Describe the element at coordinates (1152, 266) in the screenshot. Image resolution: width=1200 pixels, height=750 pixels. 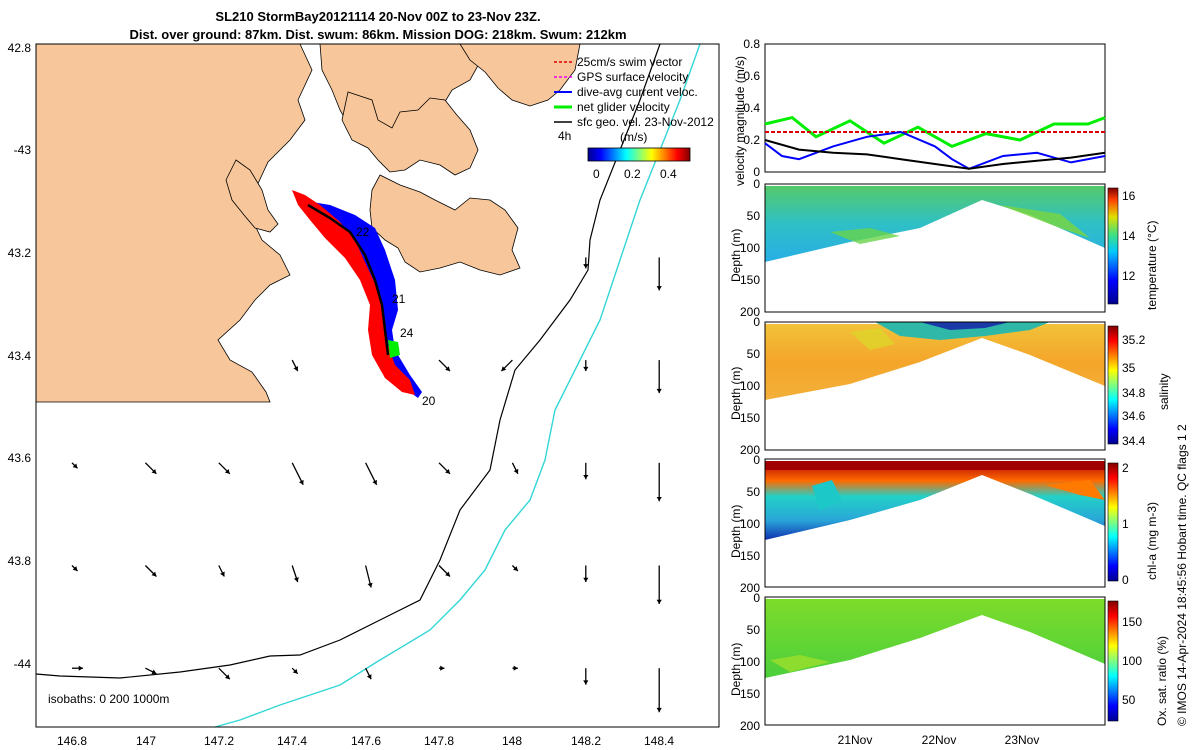
I see `svg-text: temperature (°C)` at that location.